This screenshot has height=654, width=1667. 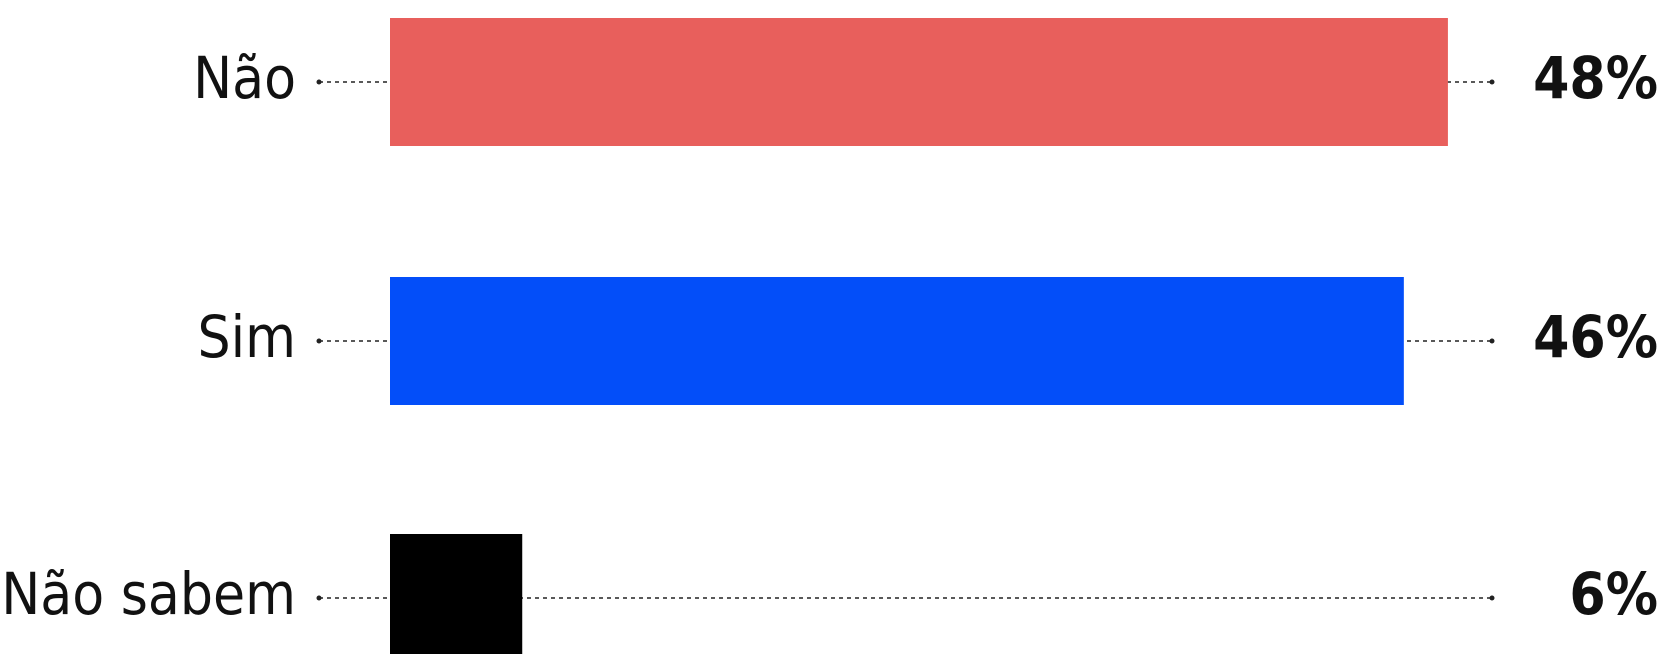 What do you see at coordinates (244, 78) in the screenshot?
I see `category-label: Não` at bounding box center [244, 78].